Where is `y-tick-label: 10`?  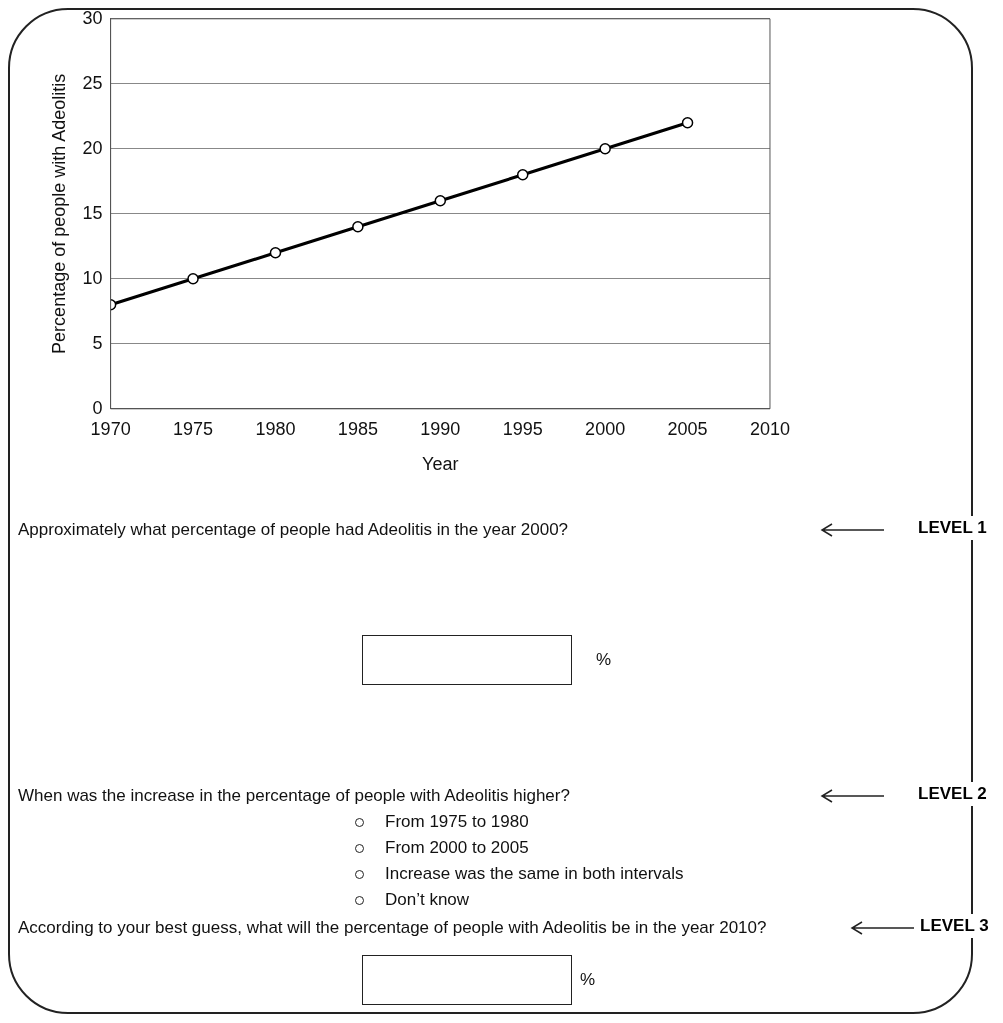 y-tick-label: 10 is located at coordinates (92, 277).